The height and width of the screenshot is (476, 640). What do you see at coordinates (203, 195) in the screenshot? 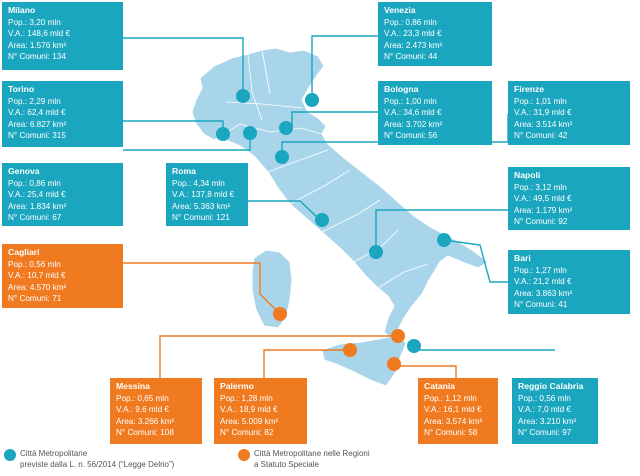
I see `city-value-added: V.A.: 137,8 mld €` at bounding box center [203, 195].